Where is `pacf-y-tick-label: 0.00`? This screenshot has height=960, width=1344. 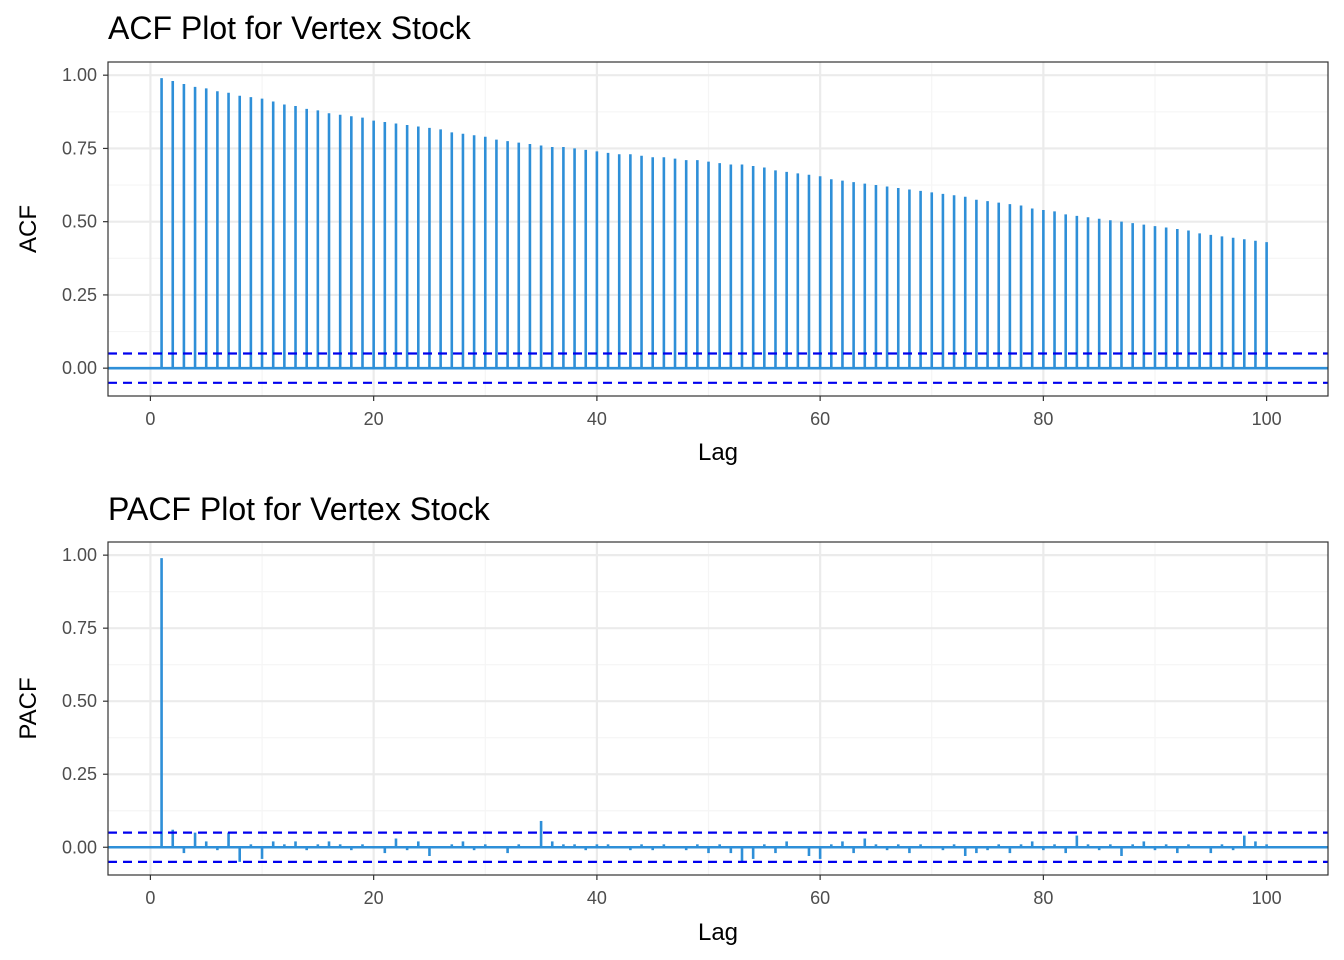 pacf-y-tick-label: 0.00 is located at coordinates (79, 847).